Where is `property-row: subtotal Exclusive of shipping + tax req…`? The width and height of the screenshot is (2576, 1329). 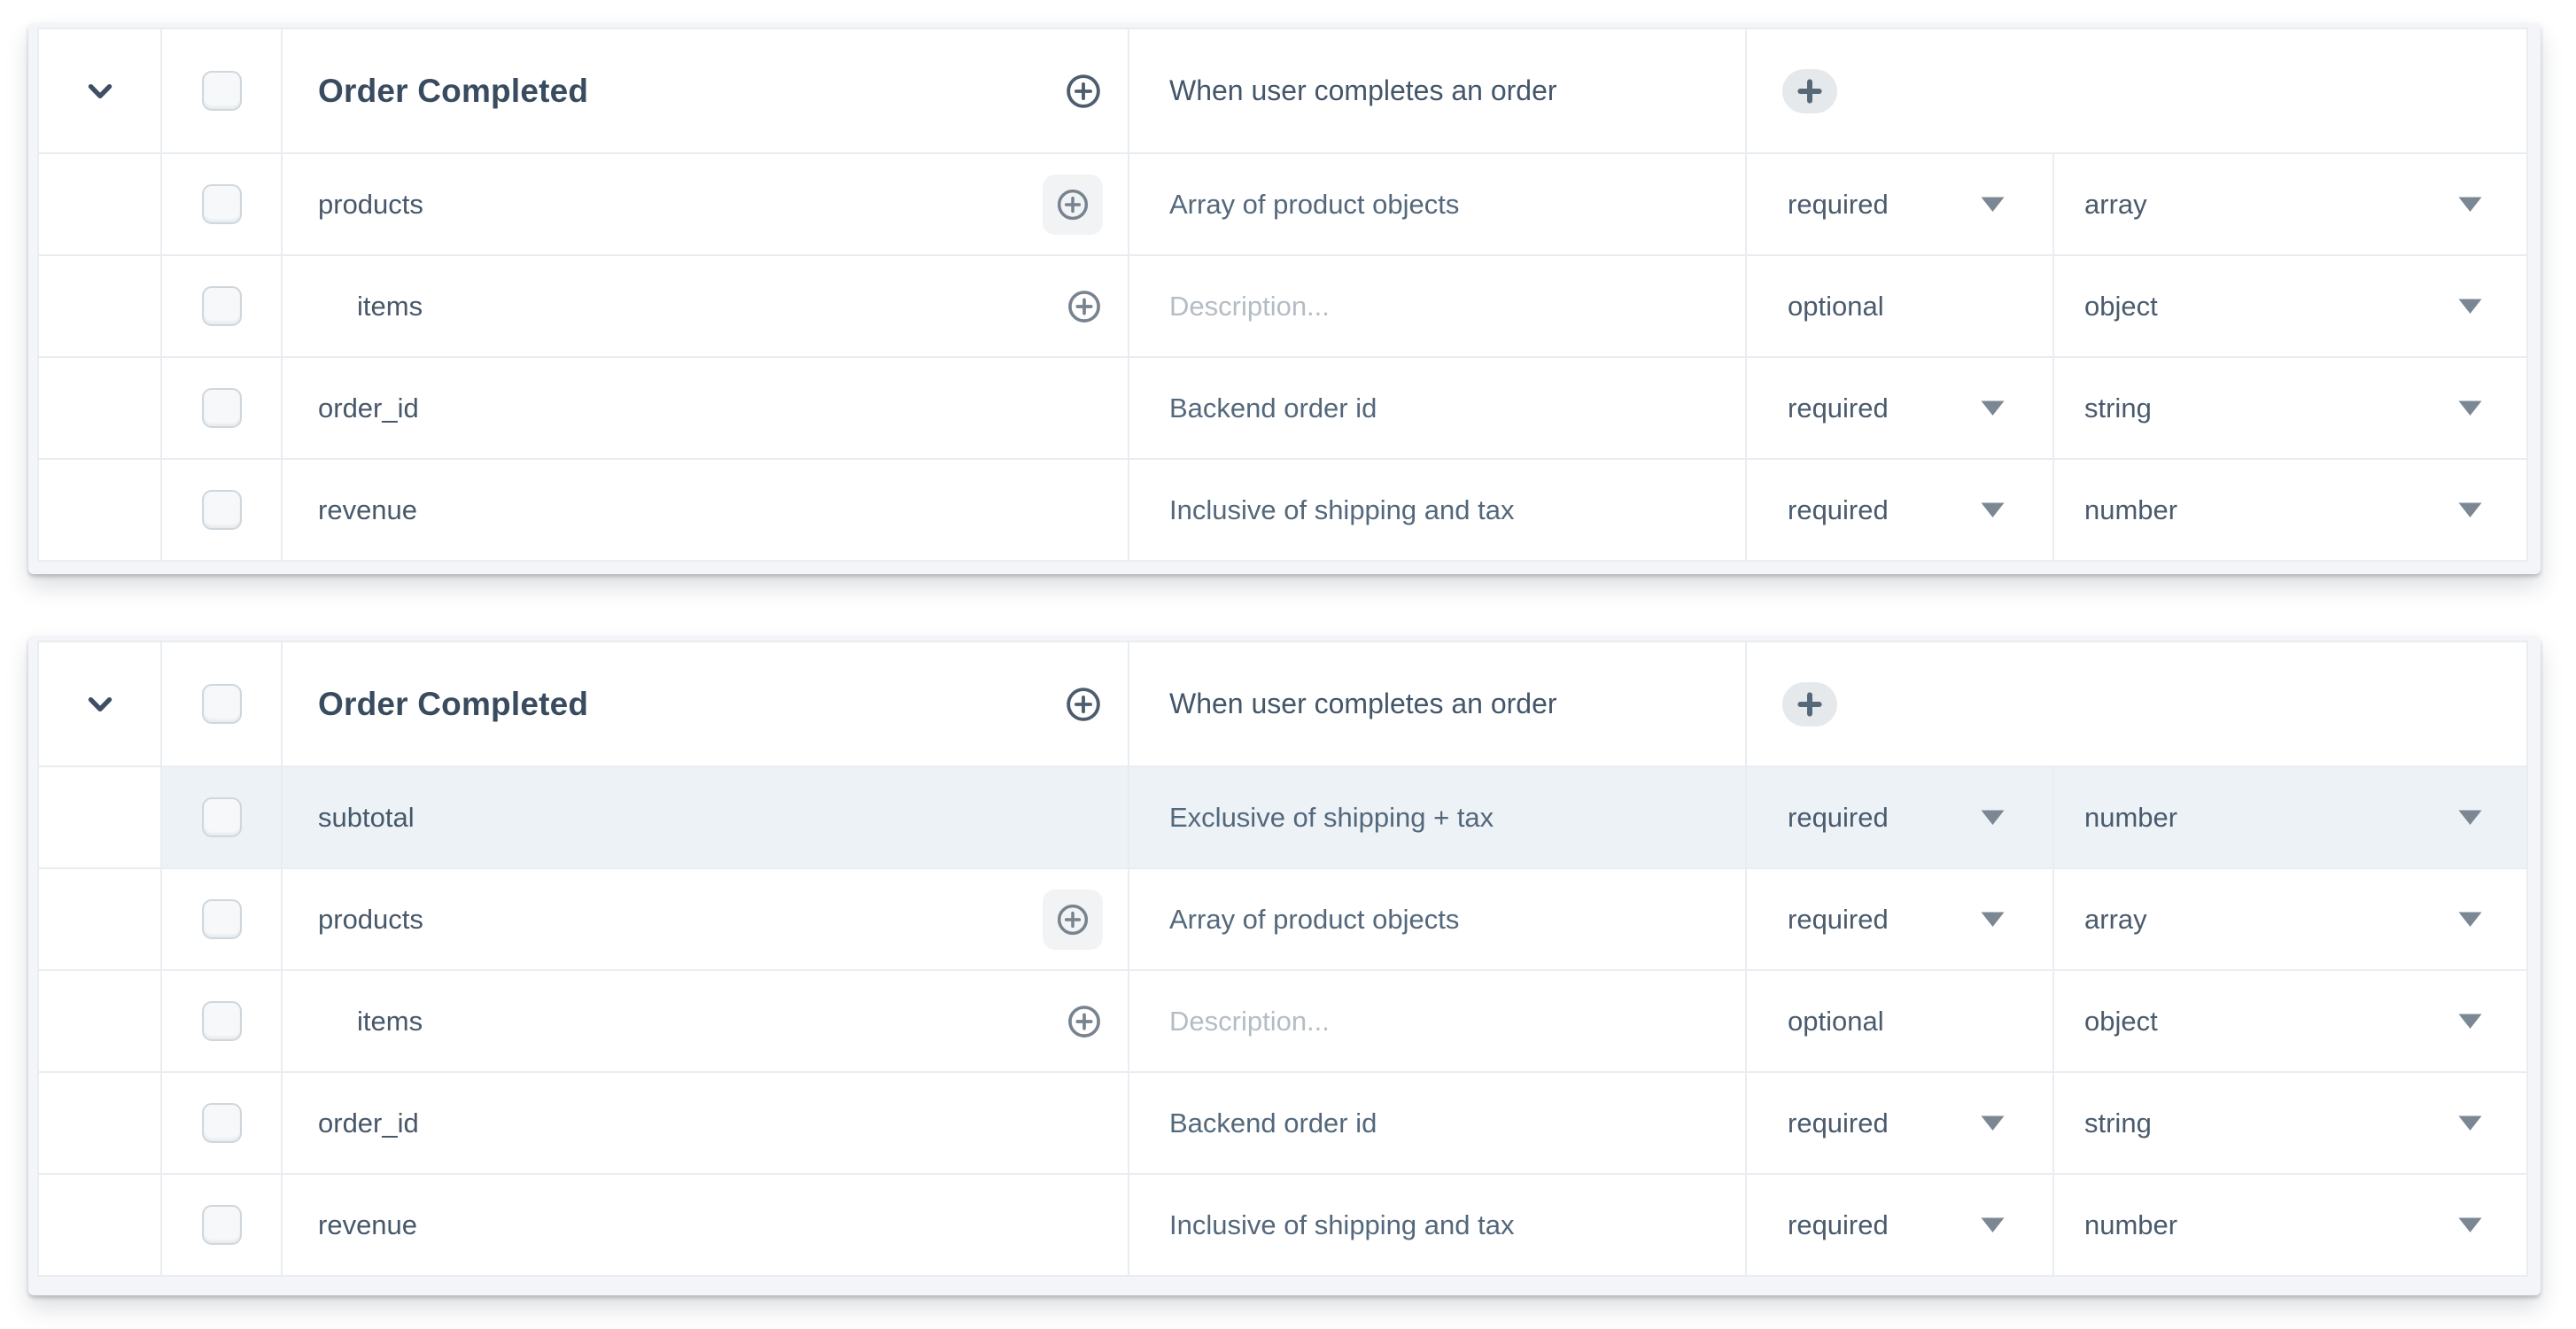
property-row: subtotal Exclusive of shipping + tax req… is located at coordinates (1282, 817).